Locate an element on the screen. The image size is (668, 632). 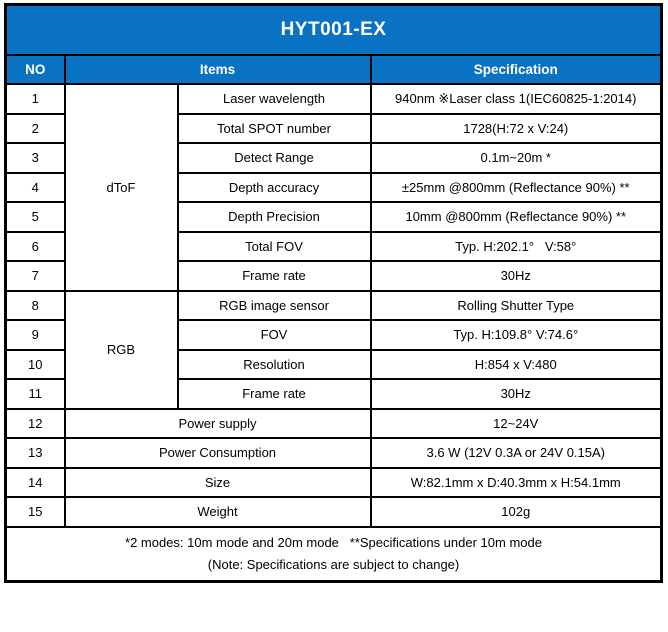
item-cell: Weight is located at coordinates (217, 512).